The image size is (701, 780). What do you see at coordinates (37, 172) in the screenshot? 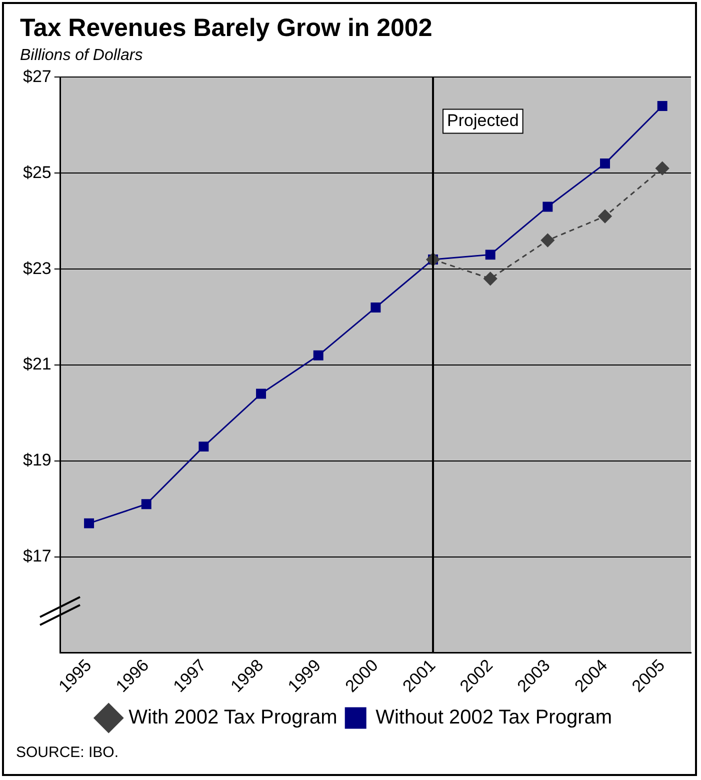
I see `y-tick-label: $25` at bounding box center [37, 172].